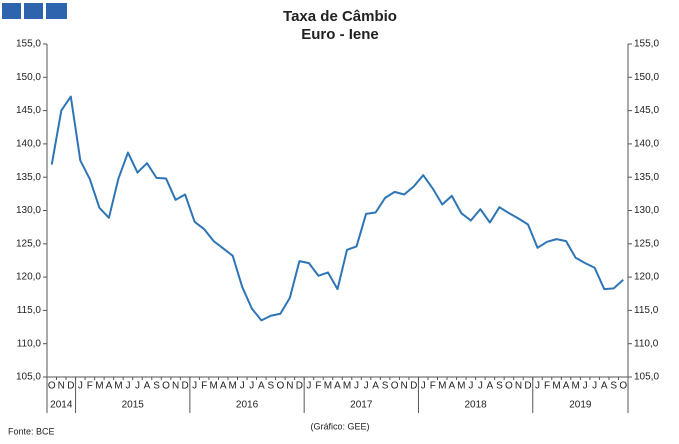  What do you see at coordinates (646, 377) in the screenshot?
I see `y2-tick-label: 105,0` at bounding box center [646, 377].